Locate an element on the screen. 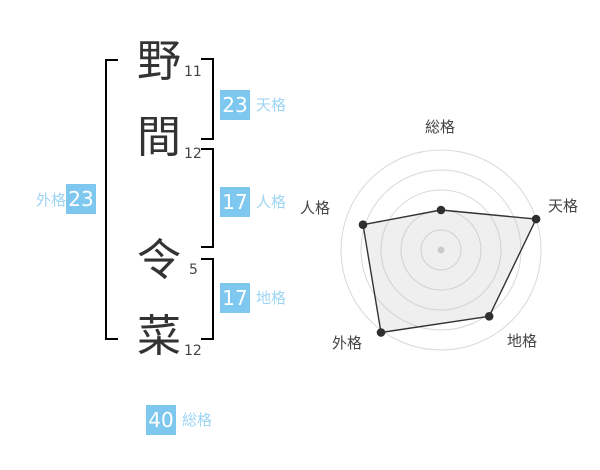 The image size is (600, 470). chikaku-label: 地格 is located at coordinates (271, 298).